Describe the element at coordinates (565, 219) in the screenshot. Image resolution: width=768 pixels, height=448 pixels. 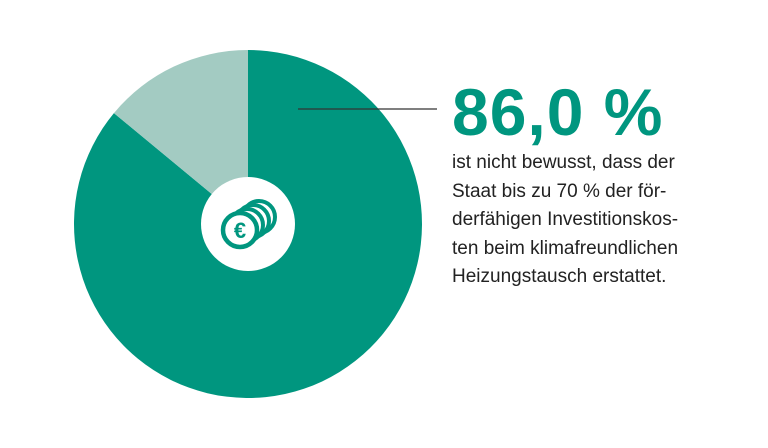
I see `description-line: derfähigen Investitionskos-` at that location.